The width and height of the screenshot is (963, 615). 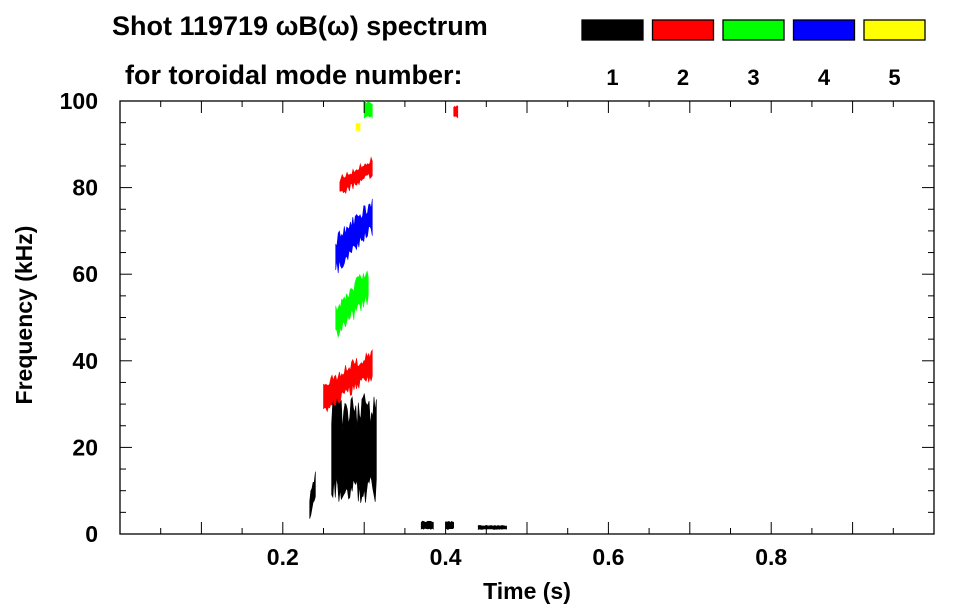 I want to click on legend-label-mode-5: 5, so click(x=894, y=77).